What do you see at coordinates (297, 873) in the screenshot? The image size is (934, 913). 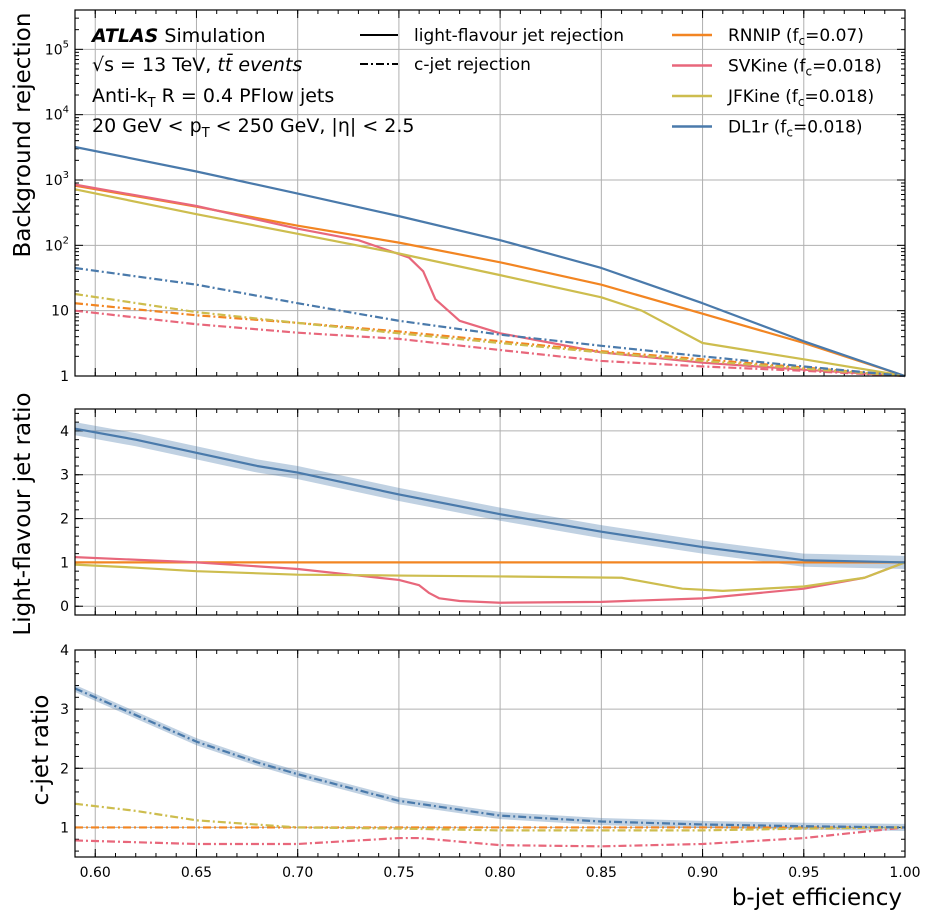 I see `x-tick-label: 0.70` at bounding box center [297, 873].